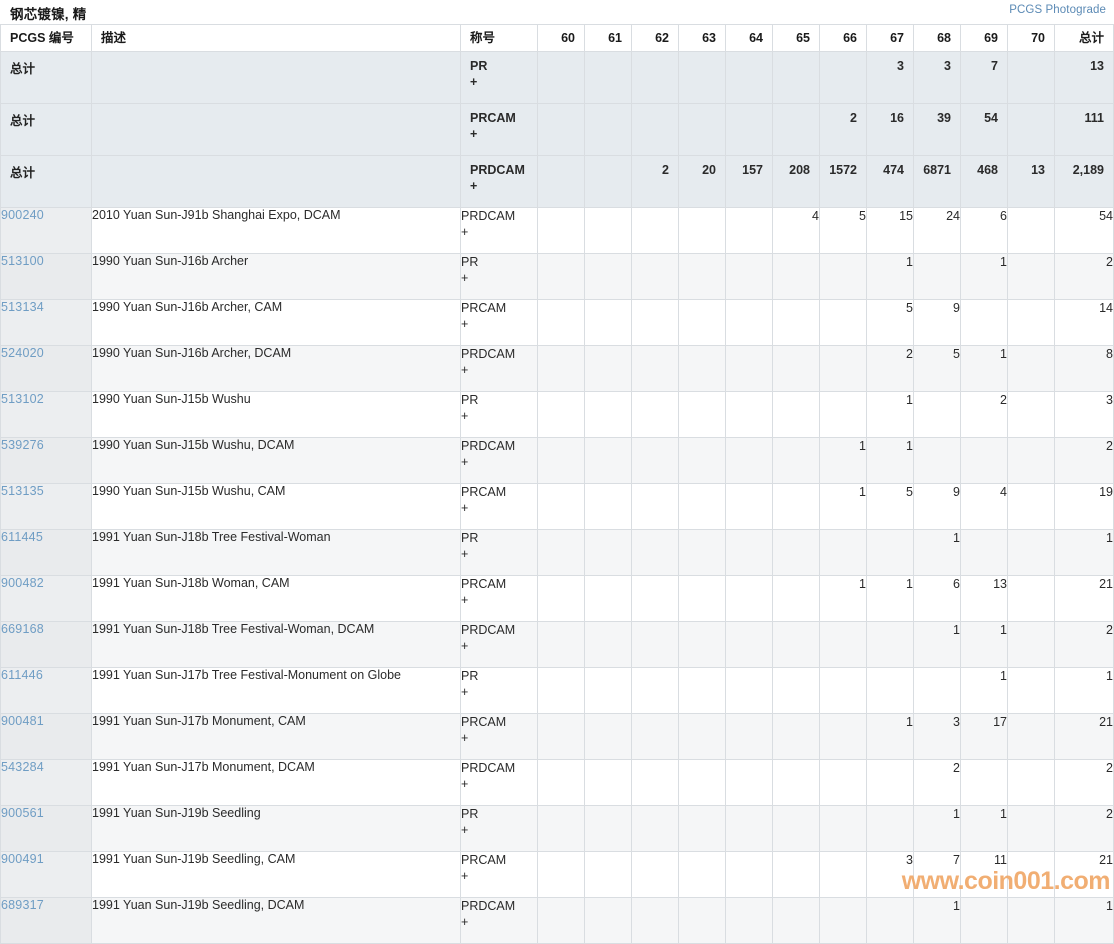 The image size is (1114, 944). I want to click on cell-grade-69: 13, so click(984, 598).